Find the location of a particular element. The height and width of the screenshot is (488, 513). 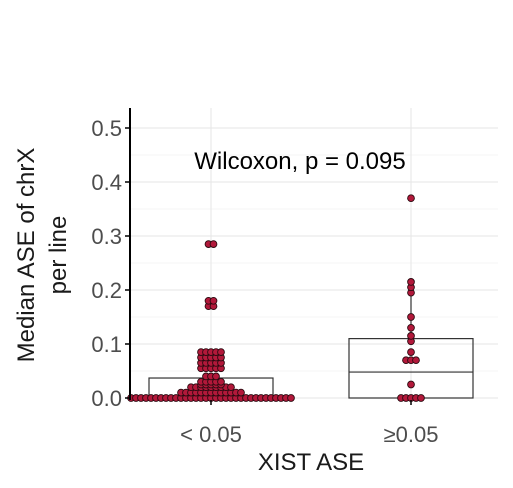

y-ticks: 0.0 0.1 0.2 0.3 0.4 0.5 is located at coordinates (110, 263).